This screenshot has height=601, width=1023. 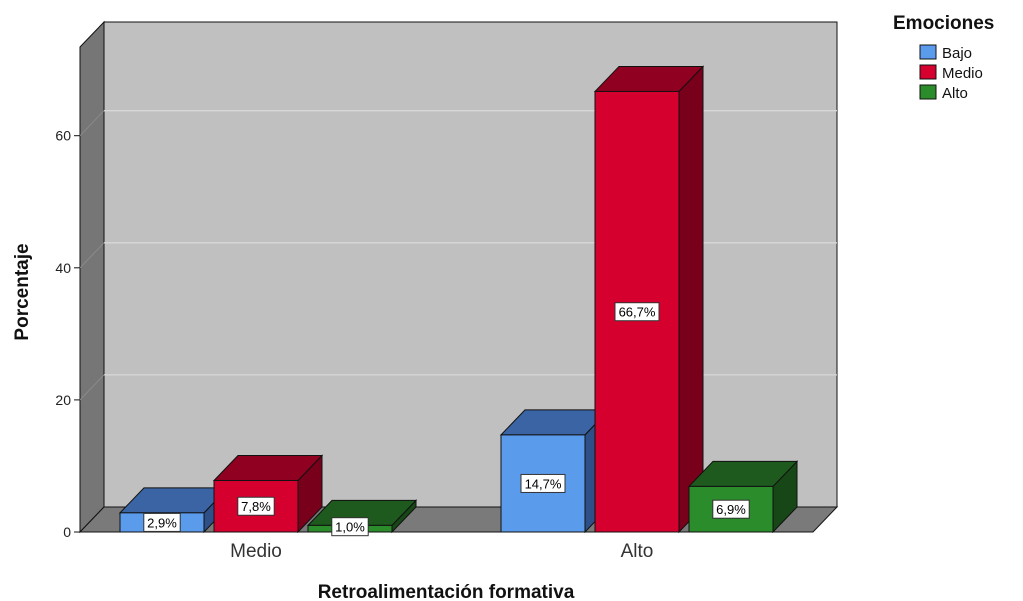 I want to click on data-label: 14,7%, so click(x=543, y=483).